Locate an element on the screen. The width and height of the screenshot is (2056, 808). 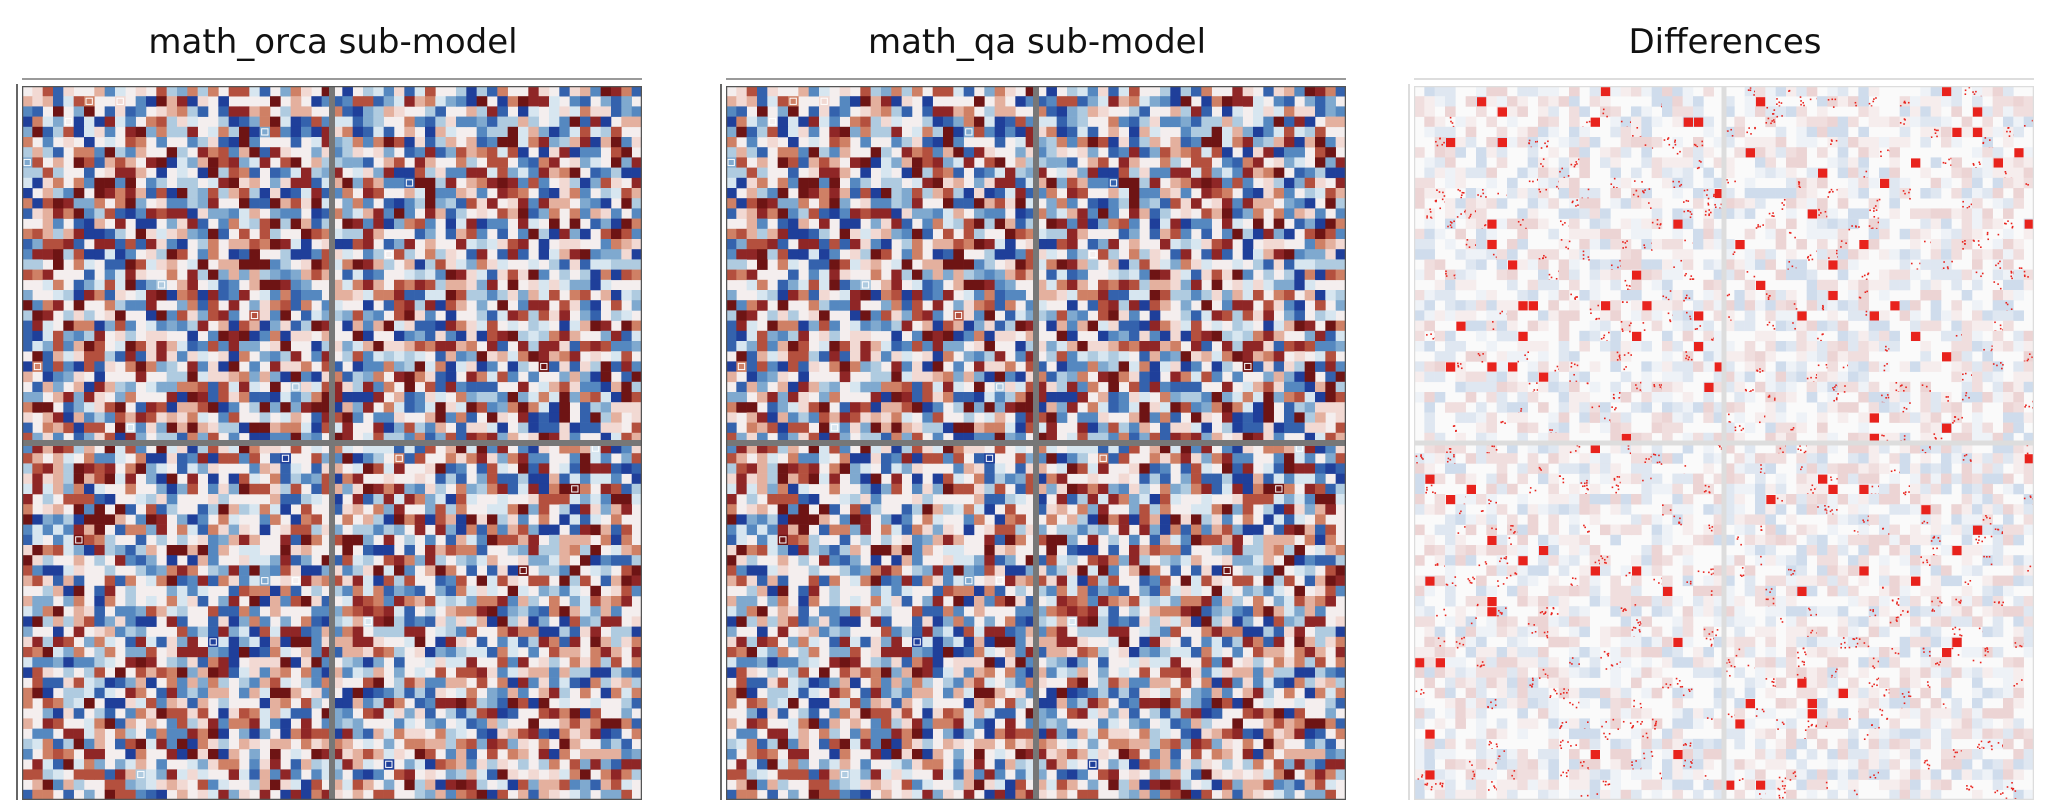
heatmap-cell-marker is located at coordinates (741, 366).